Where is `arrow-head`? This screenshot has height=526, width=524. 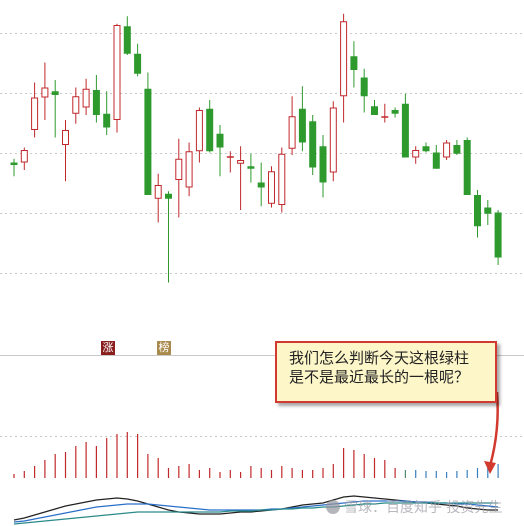
arrow-head is located at coordinates (490, 467).